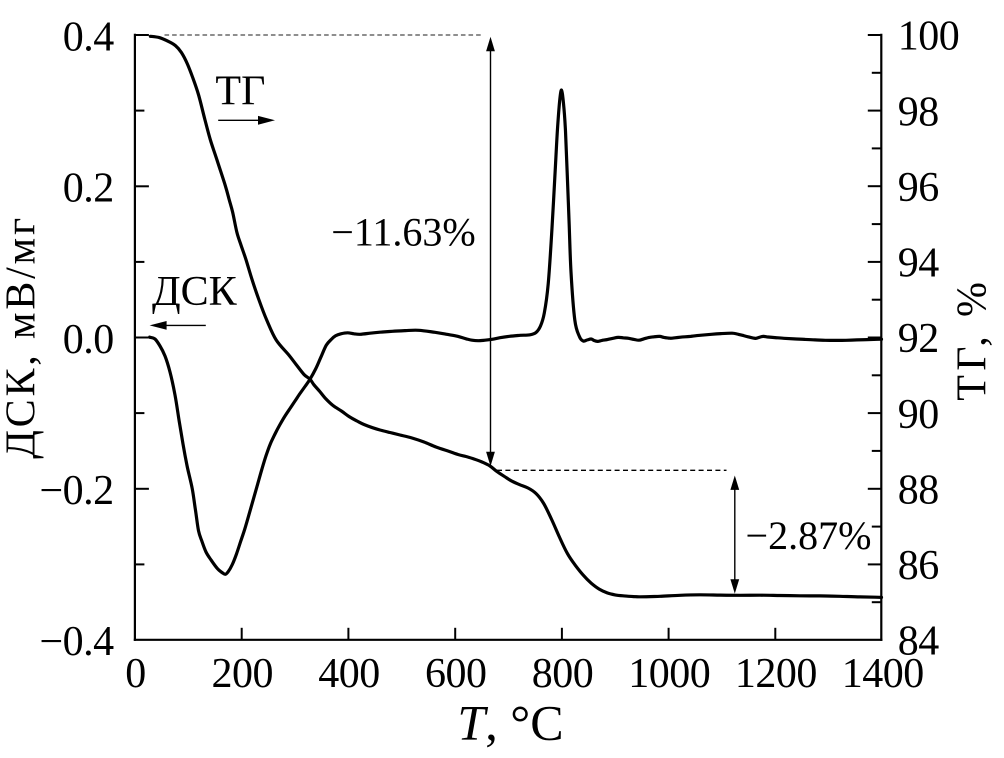  I want to click on svg-text: 86, so click(918, 566).